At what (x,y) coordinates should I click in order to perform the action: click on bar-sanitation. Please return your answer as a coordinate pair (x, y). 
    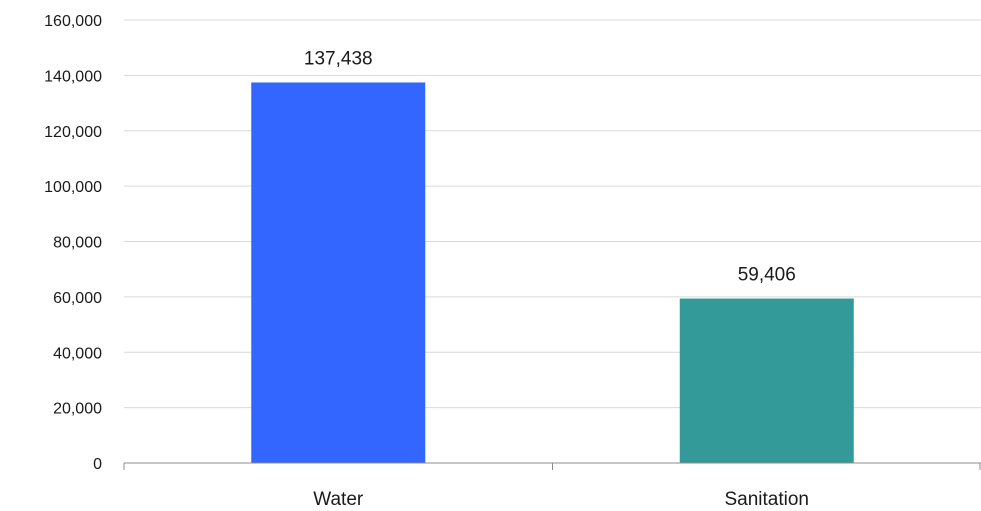
    Looking at the image, I should click on (766, 380).